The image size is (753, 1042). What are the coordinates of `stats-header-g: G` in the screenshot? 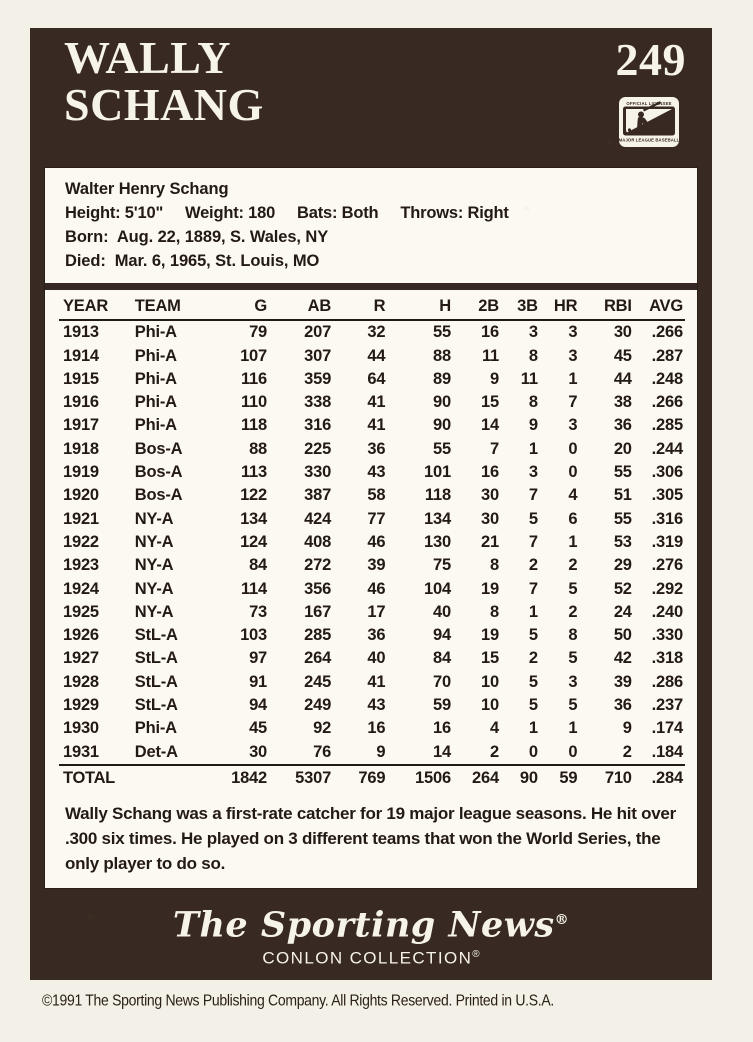 It's located at (237, 308).